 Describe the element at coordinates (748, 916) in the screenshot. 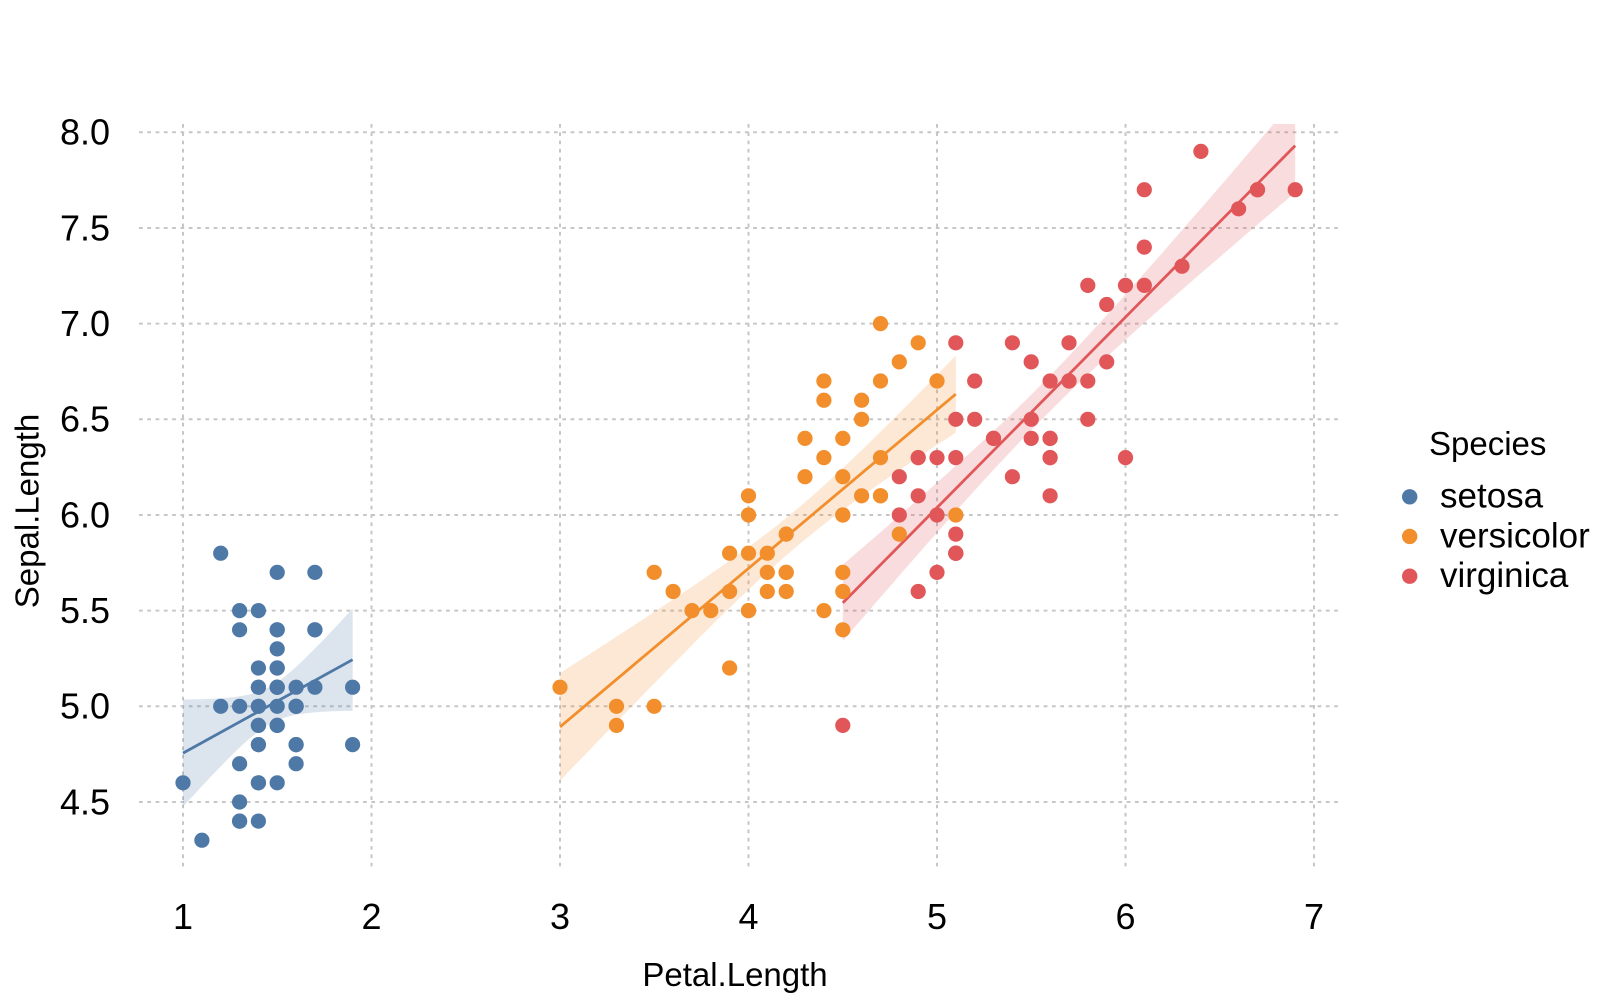

I see `svg-text: 4` at that location.